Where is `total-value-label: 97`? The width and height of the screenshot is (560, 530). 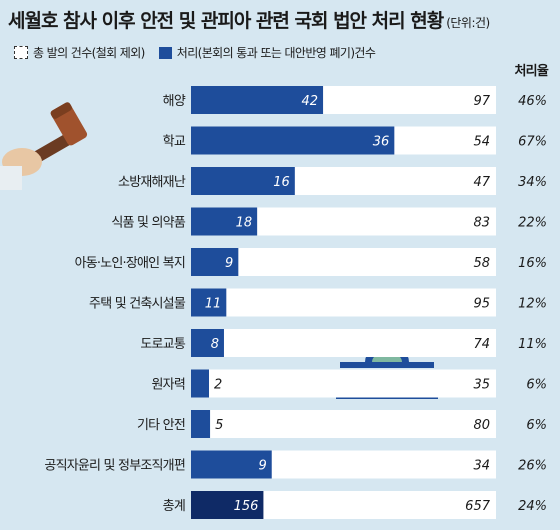
total-value-label: 97 is located at coordinates (481, 101).